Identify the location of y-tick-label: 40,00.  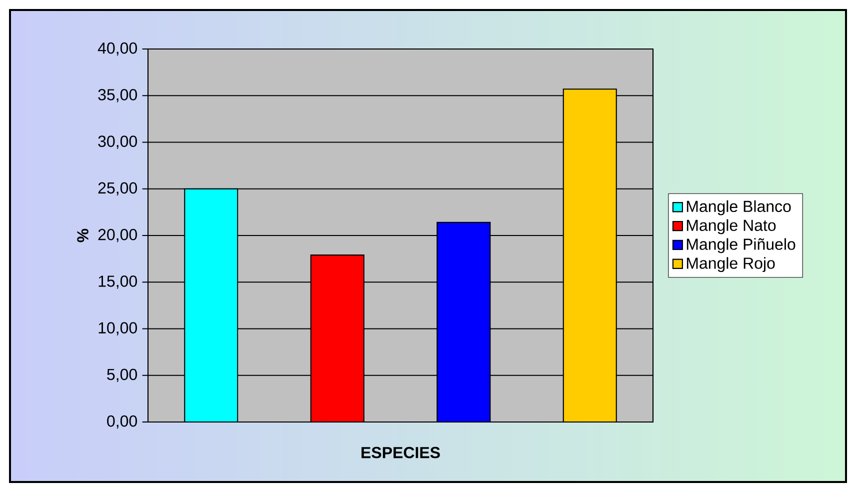
(117, 49).